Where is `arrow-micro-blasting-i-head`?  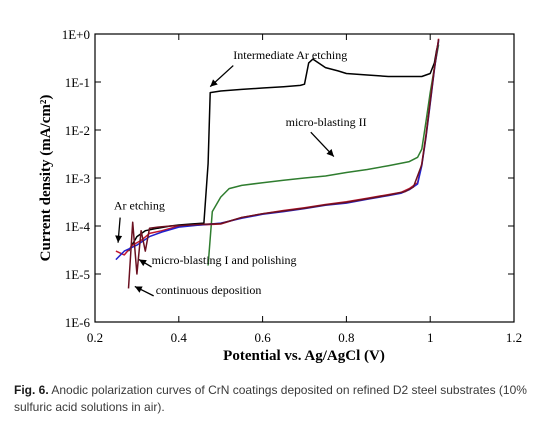
arrow-micro-blasting-i-head is located at coordinates (142, 263).